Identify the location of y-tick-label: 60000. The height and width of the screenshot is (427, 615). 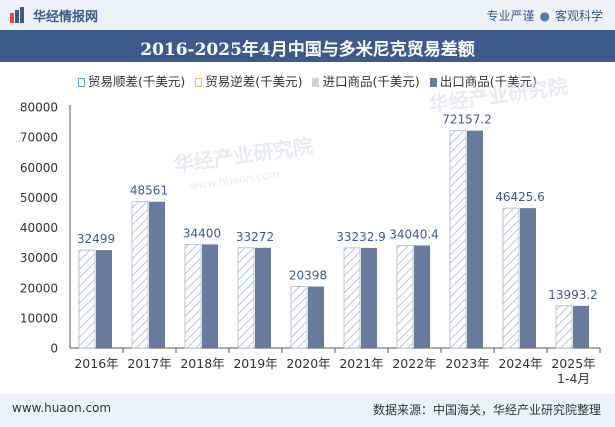
(39, 168).